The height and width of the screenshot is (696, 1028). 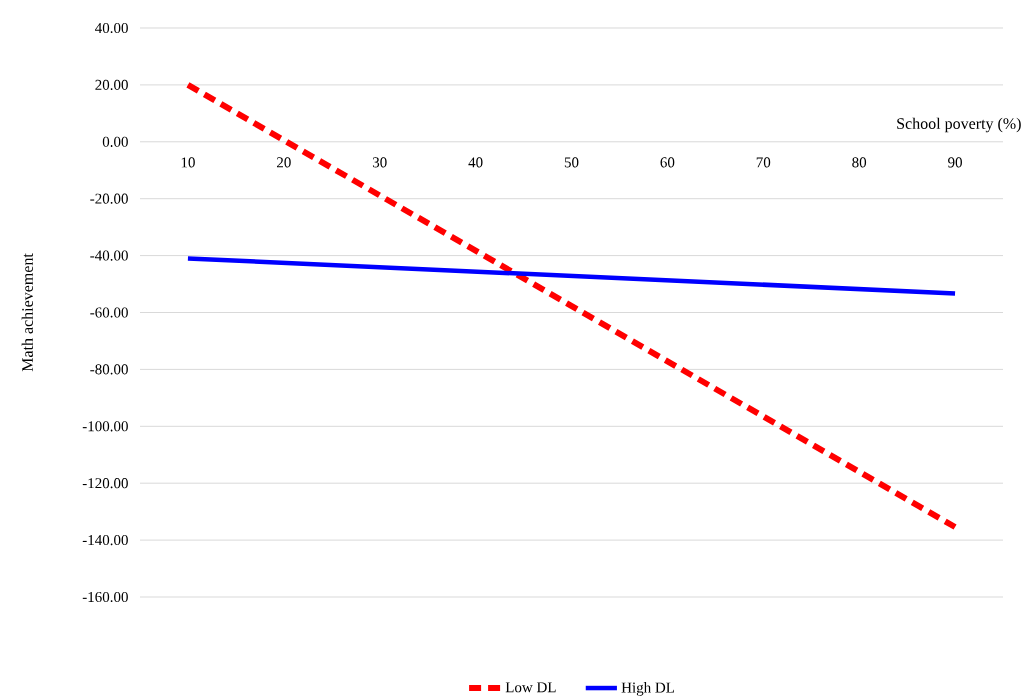 I want to click on legend-label: High DL, so click(x=648, y=689).